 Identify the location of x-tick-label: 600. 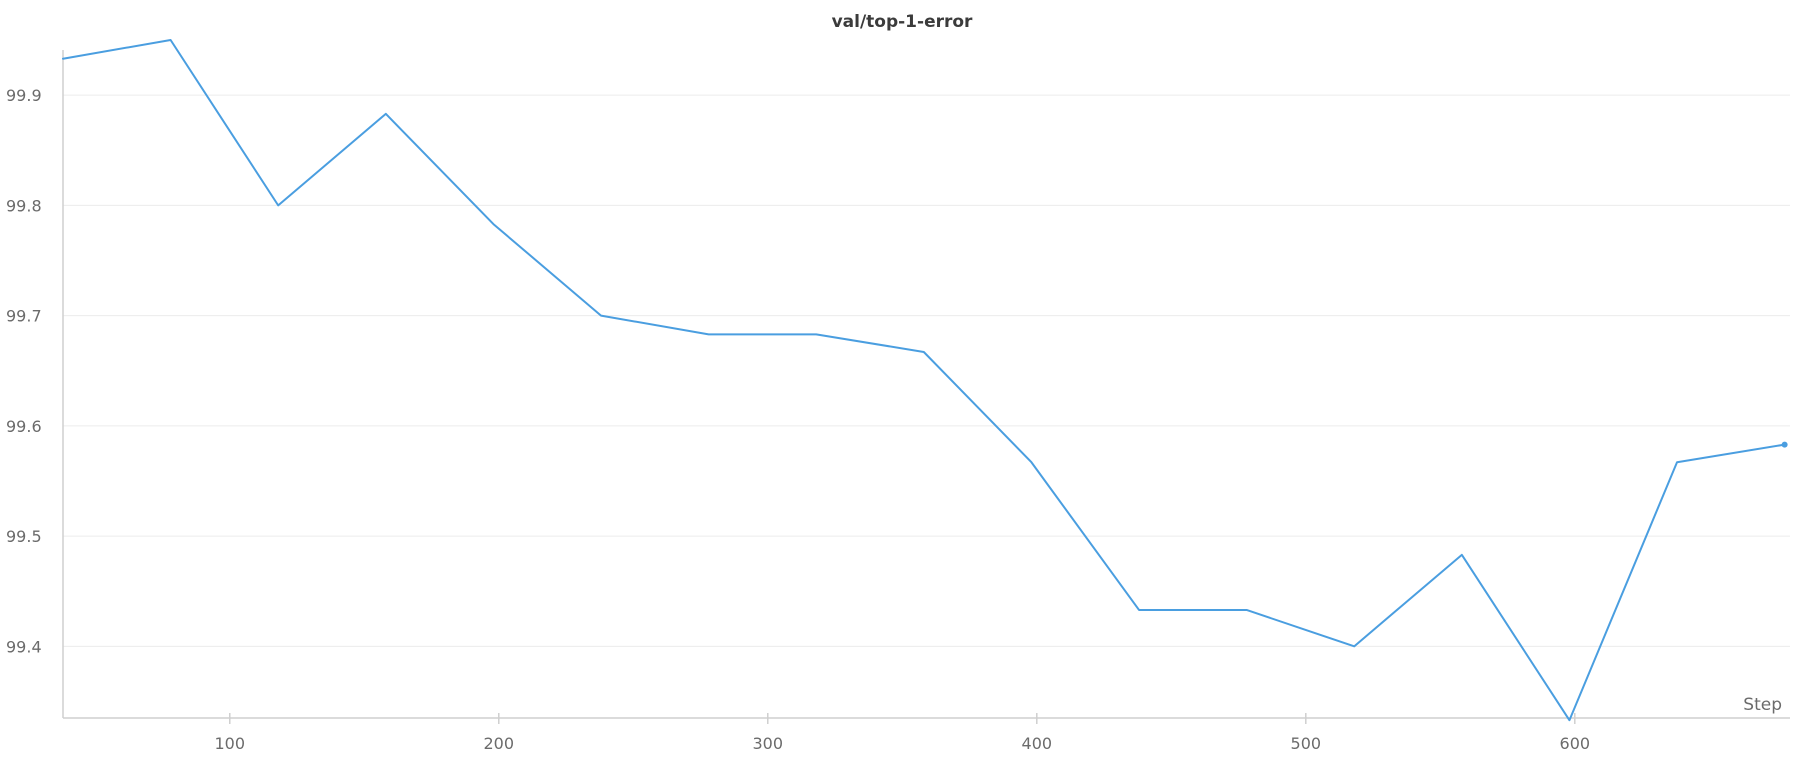
(1575, 743).